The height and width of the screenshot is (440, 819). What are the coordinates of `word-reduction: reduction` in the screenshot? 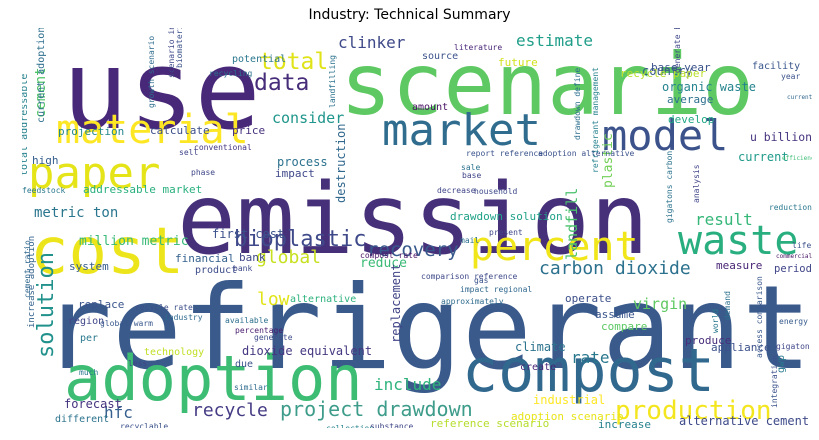 It's located at (790, 207).